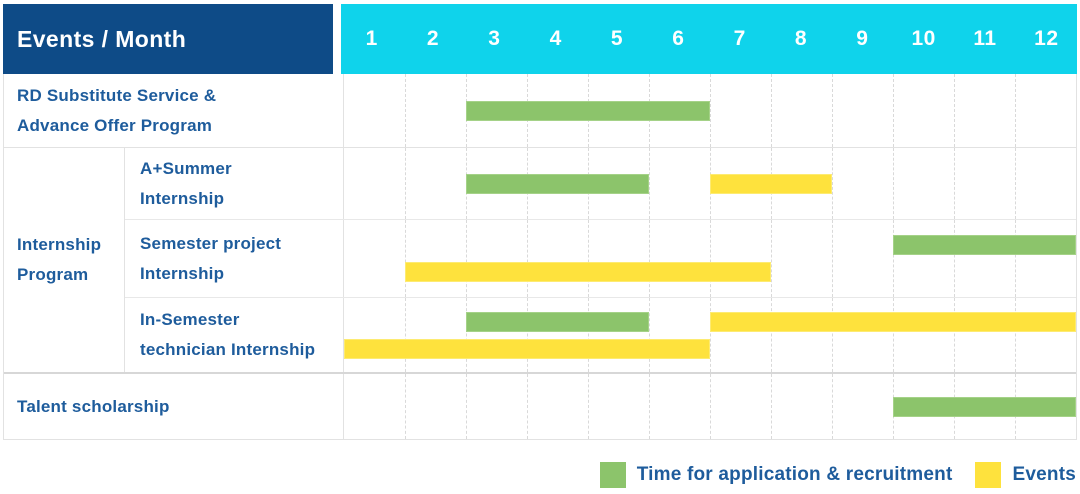  I want to click on row-talent-scholarship: Talent scholarship, so click(540, 406).